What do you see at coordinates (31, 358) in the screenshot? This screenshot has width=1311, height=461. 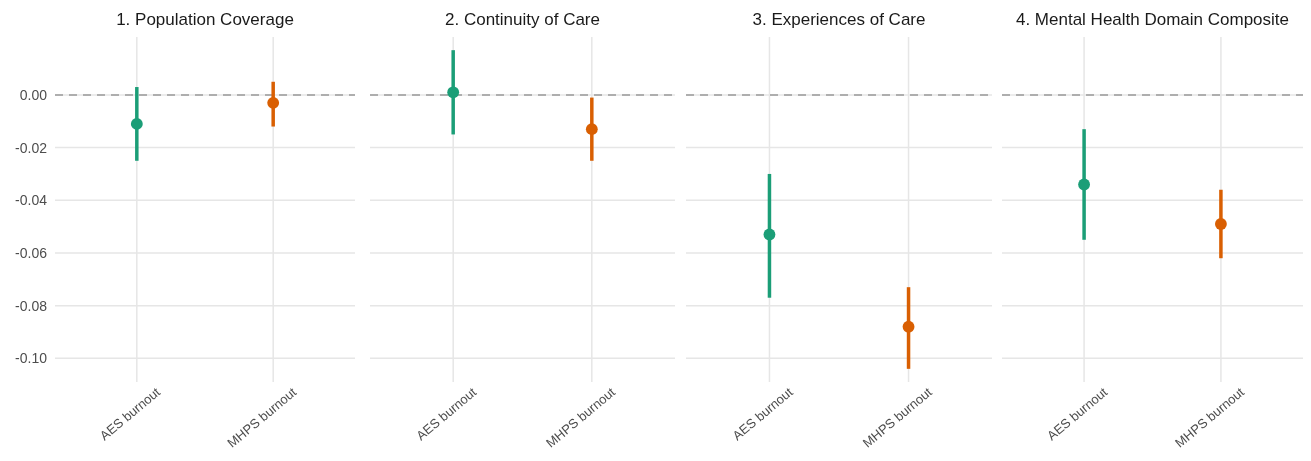 I see `y-tick-label: -0.10` at bounding box center [31, 358].